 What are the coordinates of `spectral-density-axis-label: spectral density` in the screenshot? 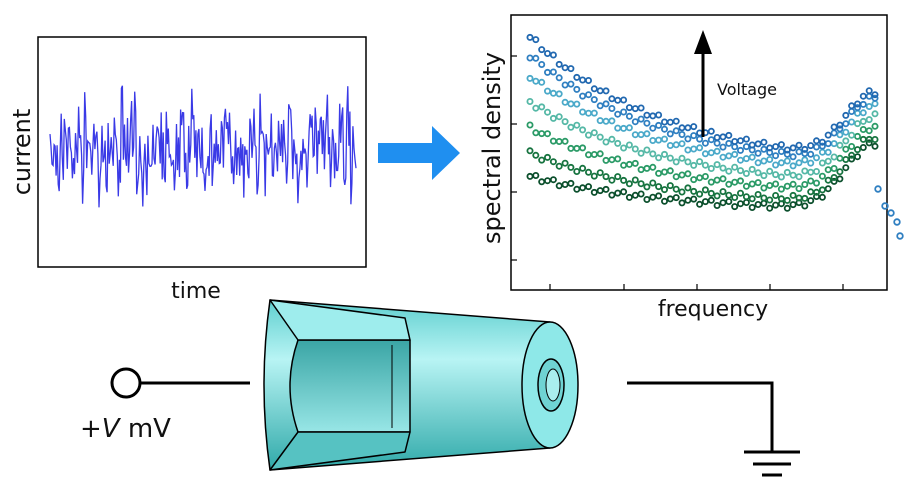 It's located at (492, 148).